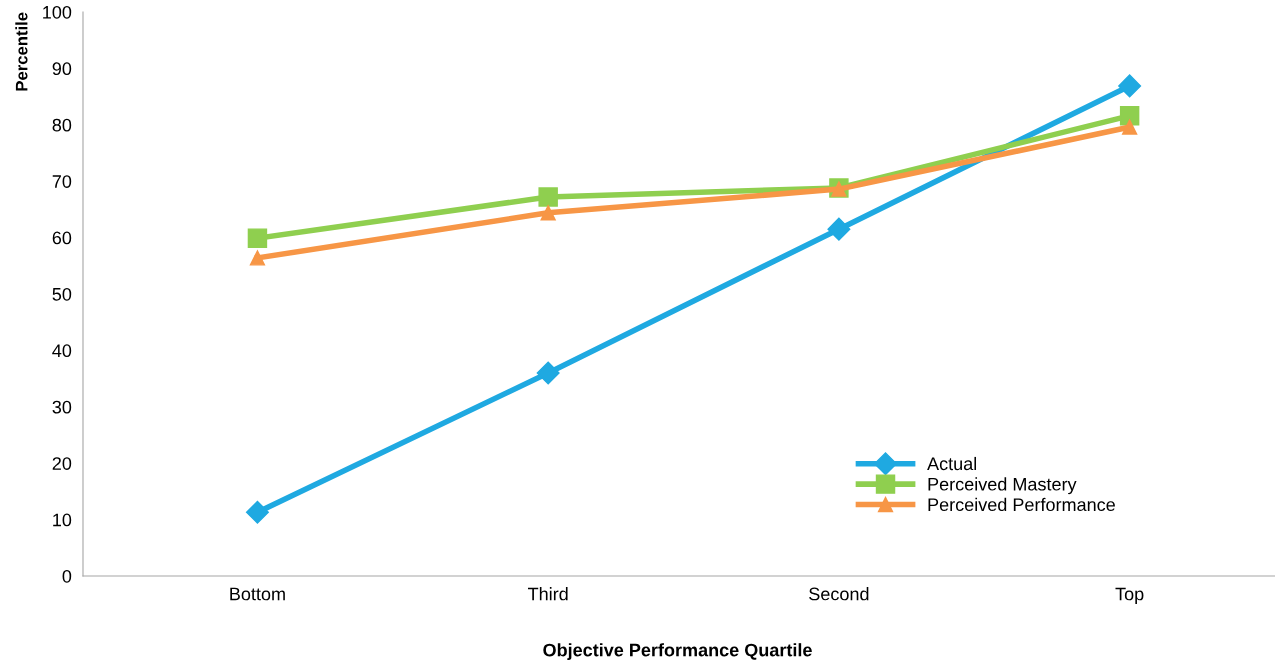 This screenshot has height=670, width=1275. Describe the element at coordinates (839, 594) in the screenshot. I see `x-tick-label: Second` at that location.